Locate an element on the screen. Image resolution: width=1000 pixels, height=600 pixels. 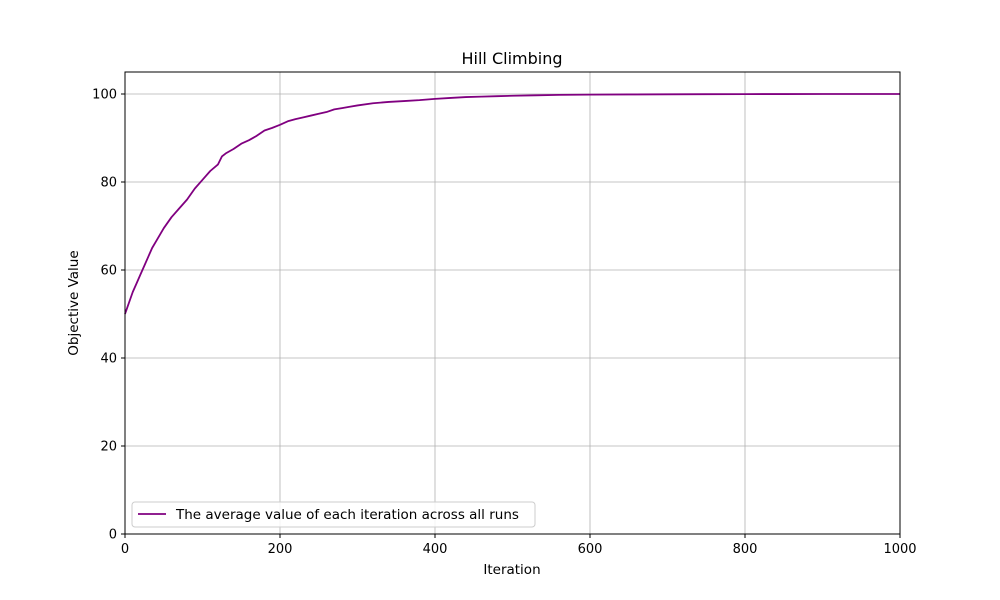
y-tick-label: 0 is located at coordinates (113, 535).